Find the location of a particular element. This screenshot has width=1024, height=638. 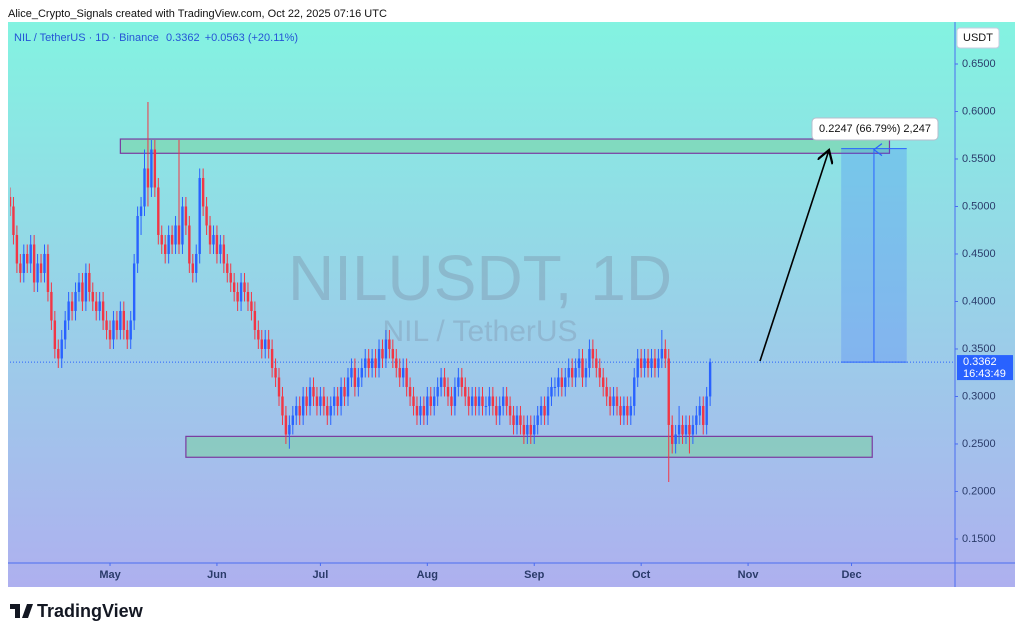

price-tag is located at coordinates (985, 368).